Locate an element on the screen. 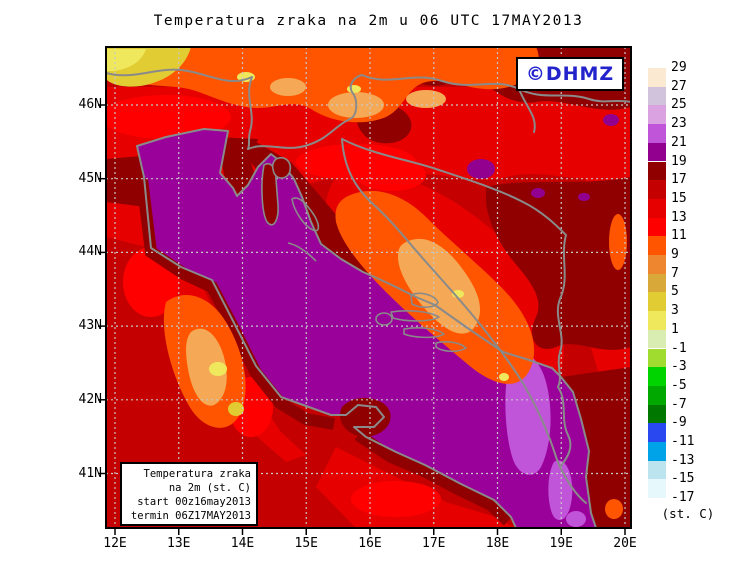  legend-label--11: -11 is located at coordinates (683, 441).